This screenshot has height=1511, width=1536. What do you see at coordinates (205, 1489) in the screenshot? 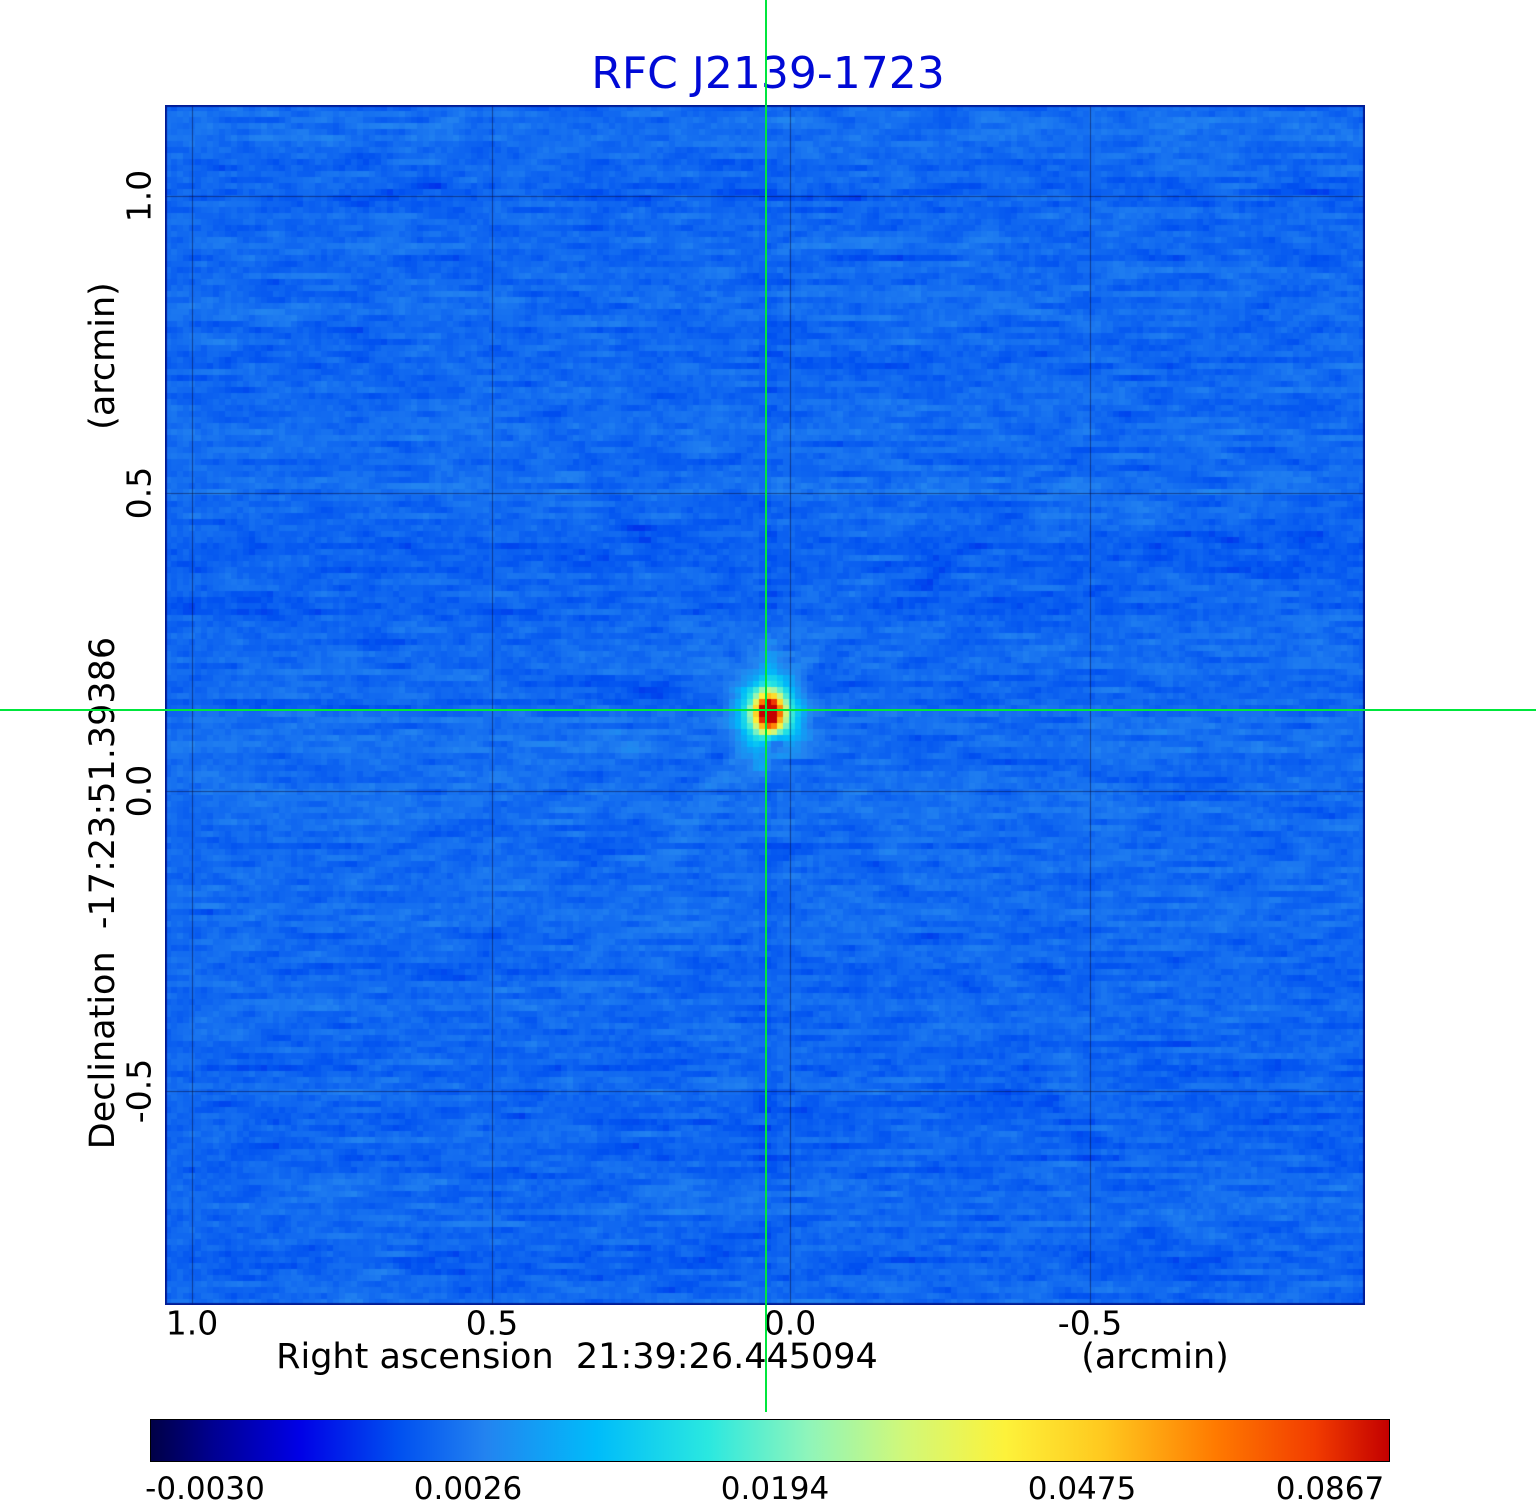
I see `colorbar-tick-label: -0.0030` at bounding box center [205, 1489].